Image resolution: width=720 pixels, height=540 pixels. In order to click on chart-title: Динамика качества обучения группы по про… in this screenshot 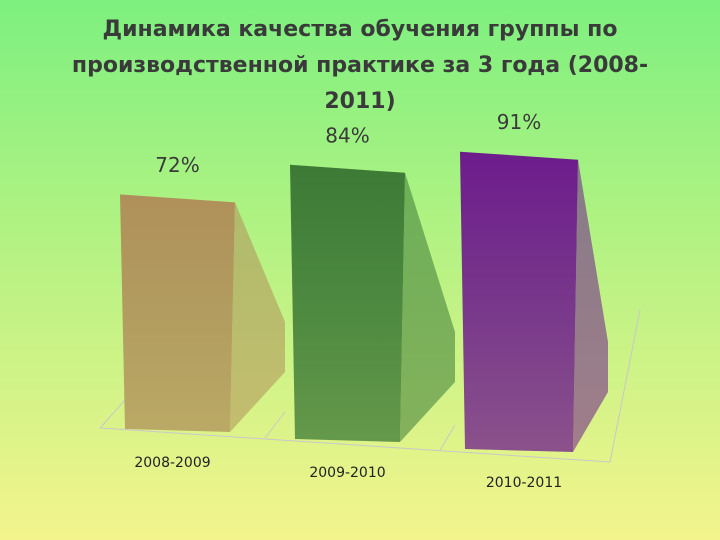, I will do `click(360, 65)`.